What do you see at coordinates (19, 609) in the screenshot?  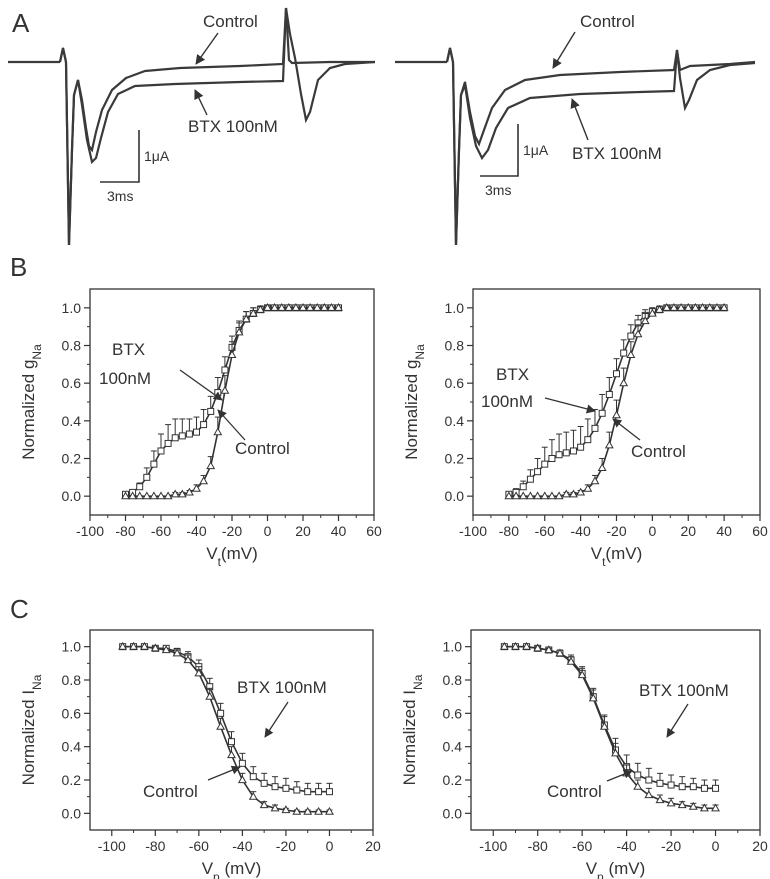 I see `panel-label-c: C` at bounding box center [19, 609].